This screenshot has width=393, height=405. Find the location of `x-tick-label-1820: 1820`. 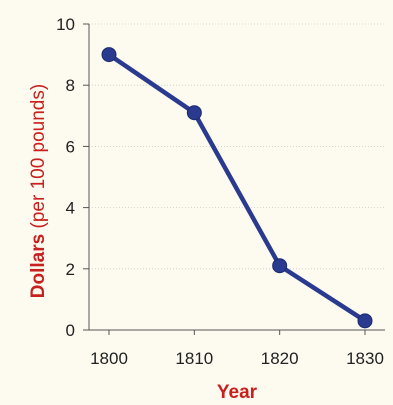

x-tick-label-1820: 1820 is located at coordinates (280, 358).